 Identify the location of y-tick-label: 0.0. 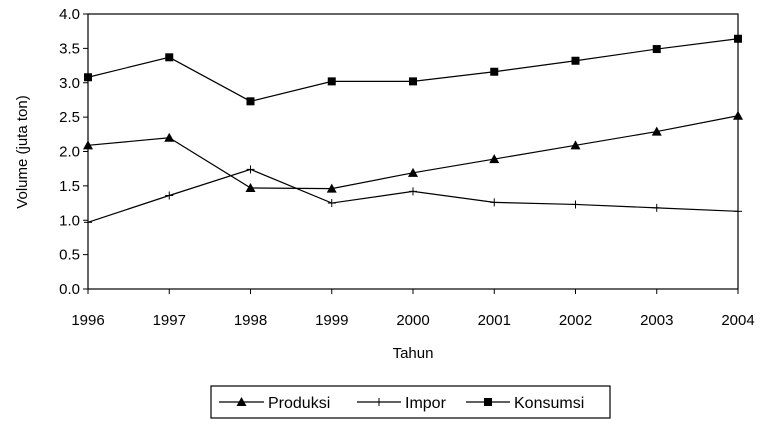
(69, 289).